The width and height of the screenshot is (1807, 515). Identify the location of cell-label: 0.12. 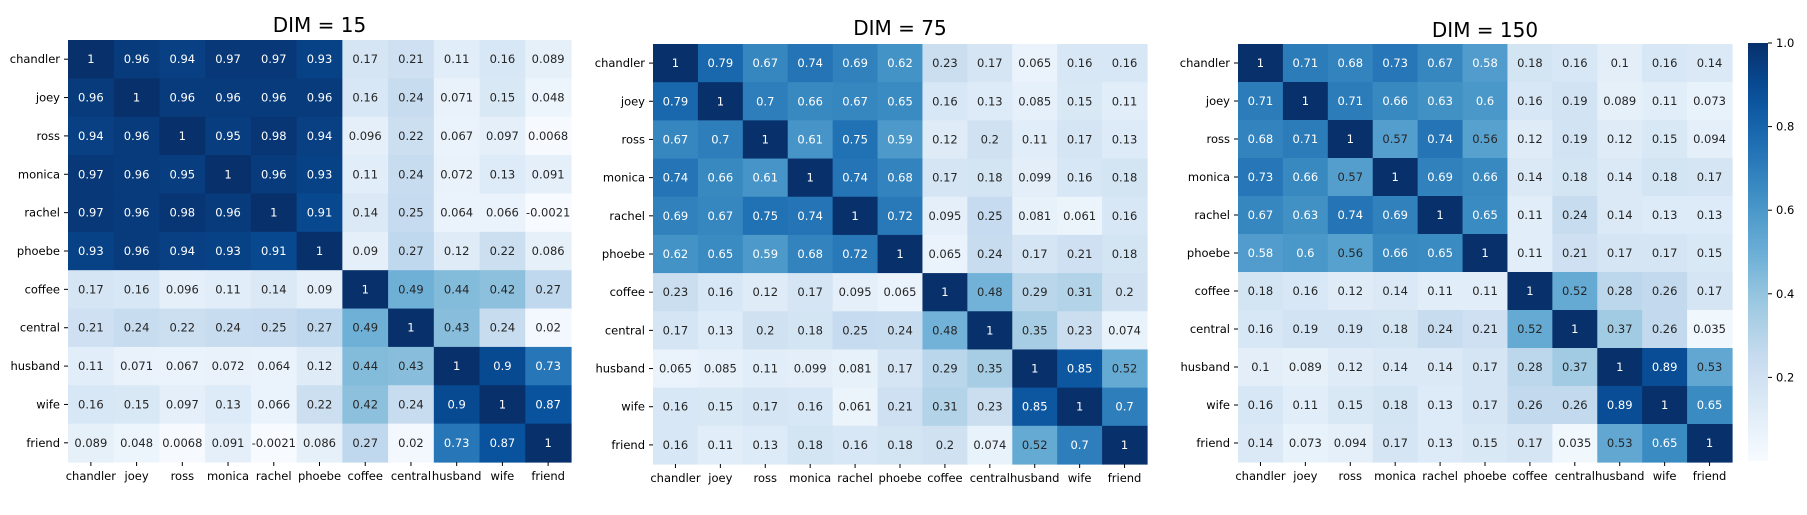
(1350, 367).